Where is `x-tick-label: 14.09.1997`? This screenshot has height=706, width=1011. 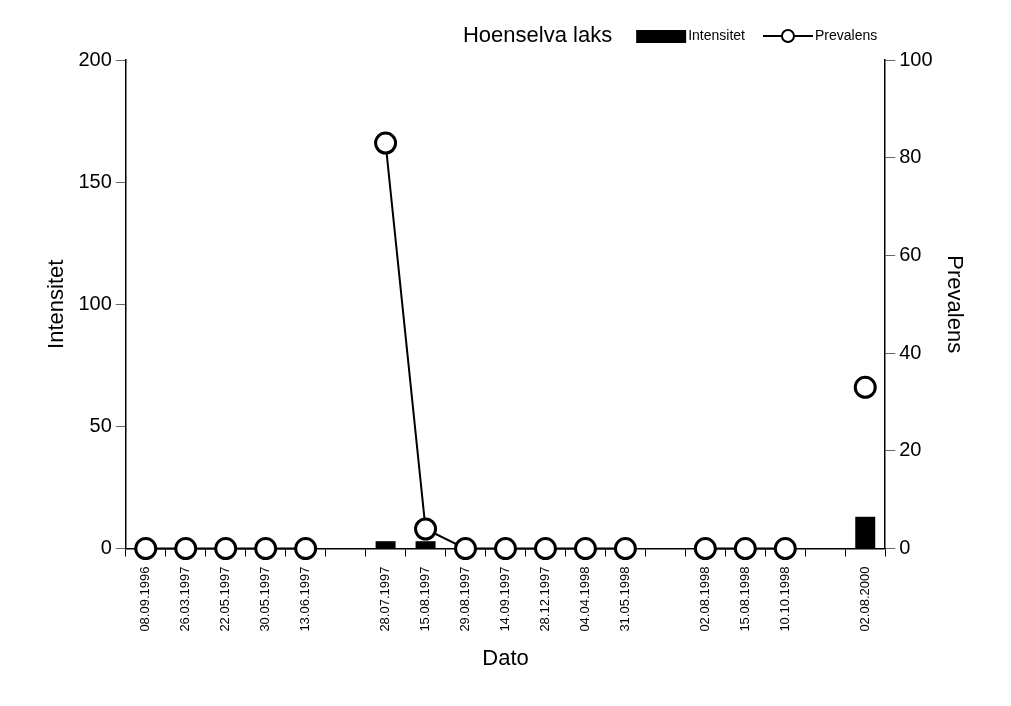
x-tick-label: 14.09.1997 is located at coordinates (505, 599).